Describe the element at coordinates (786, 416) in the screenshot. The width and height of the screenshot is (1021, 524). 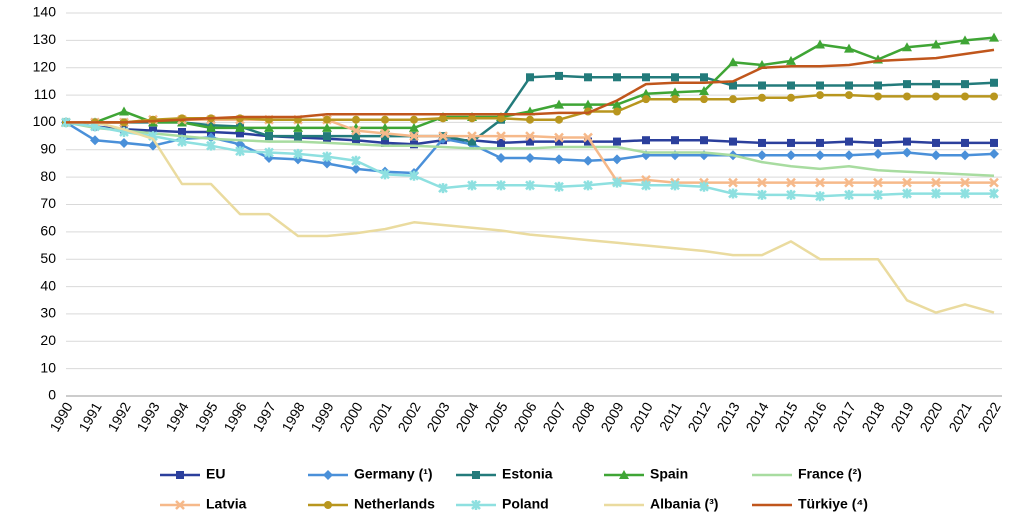
I see `x-tick-label: 2015` at that location.